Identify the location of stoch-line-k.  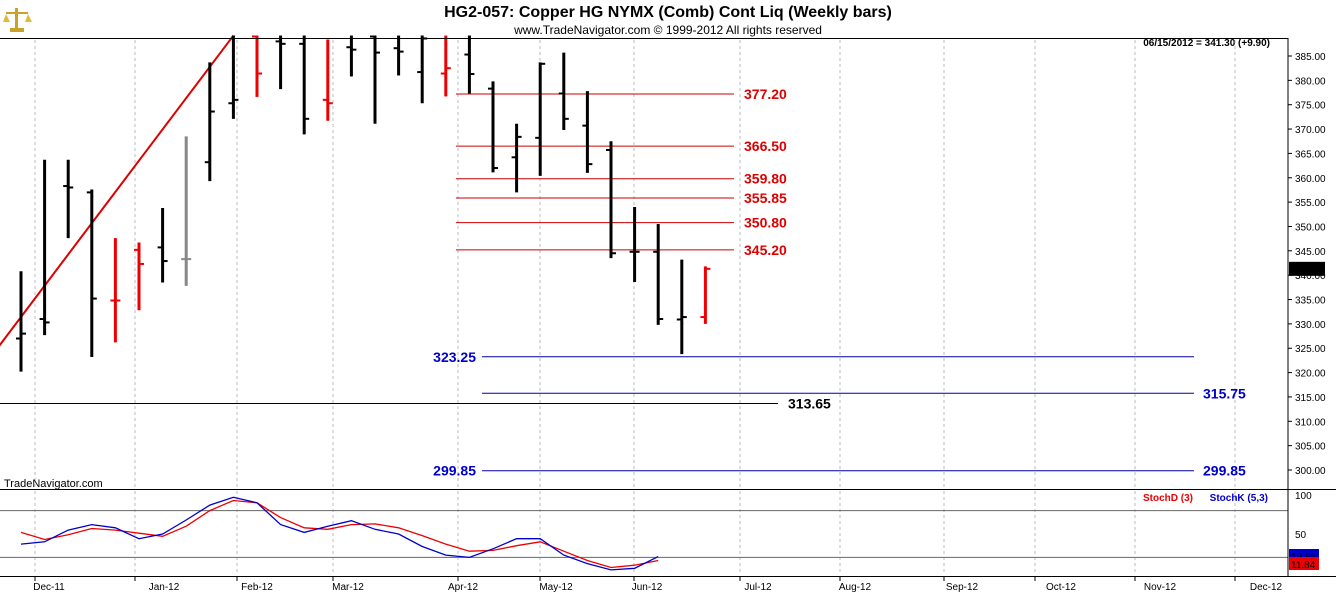
(339, 533).